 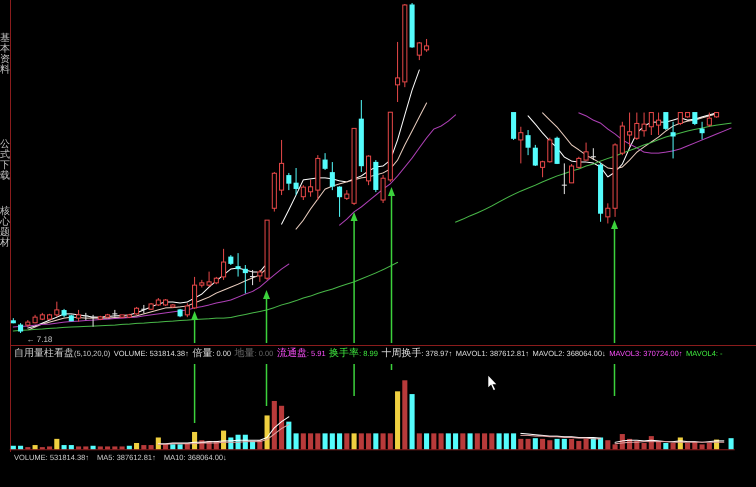 What do you see at coordinates (39, 339) in the screenshot?
I see `annotation: ← 7.18` at bounding box center [39, 339].